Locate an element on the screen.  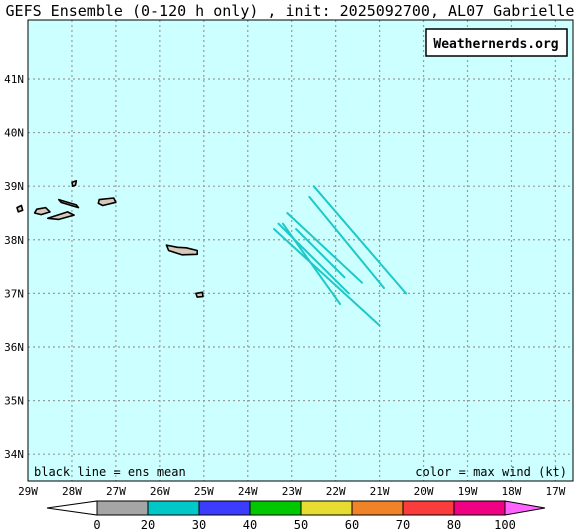
lat-tick-label: 40N is located at coordinates (14, 133).